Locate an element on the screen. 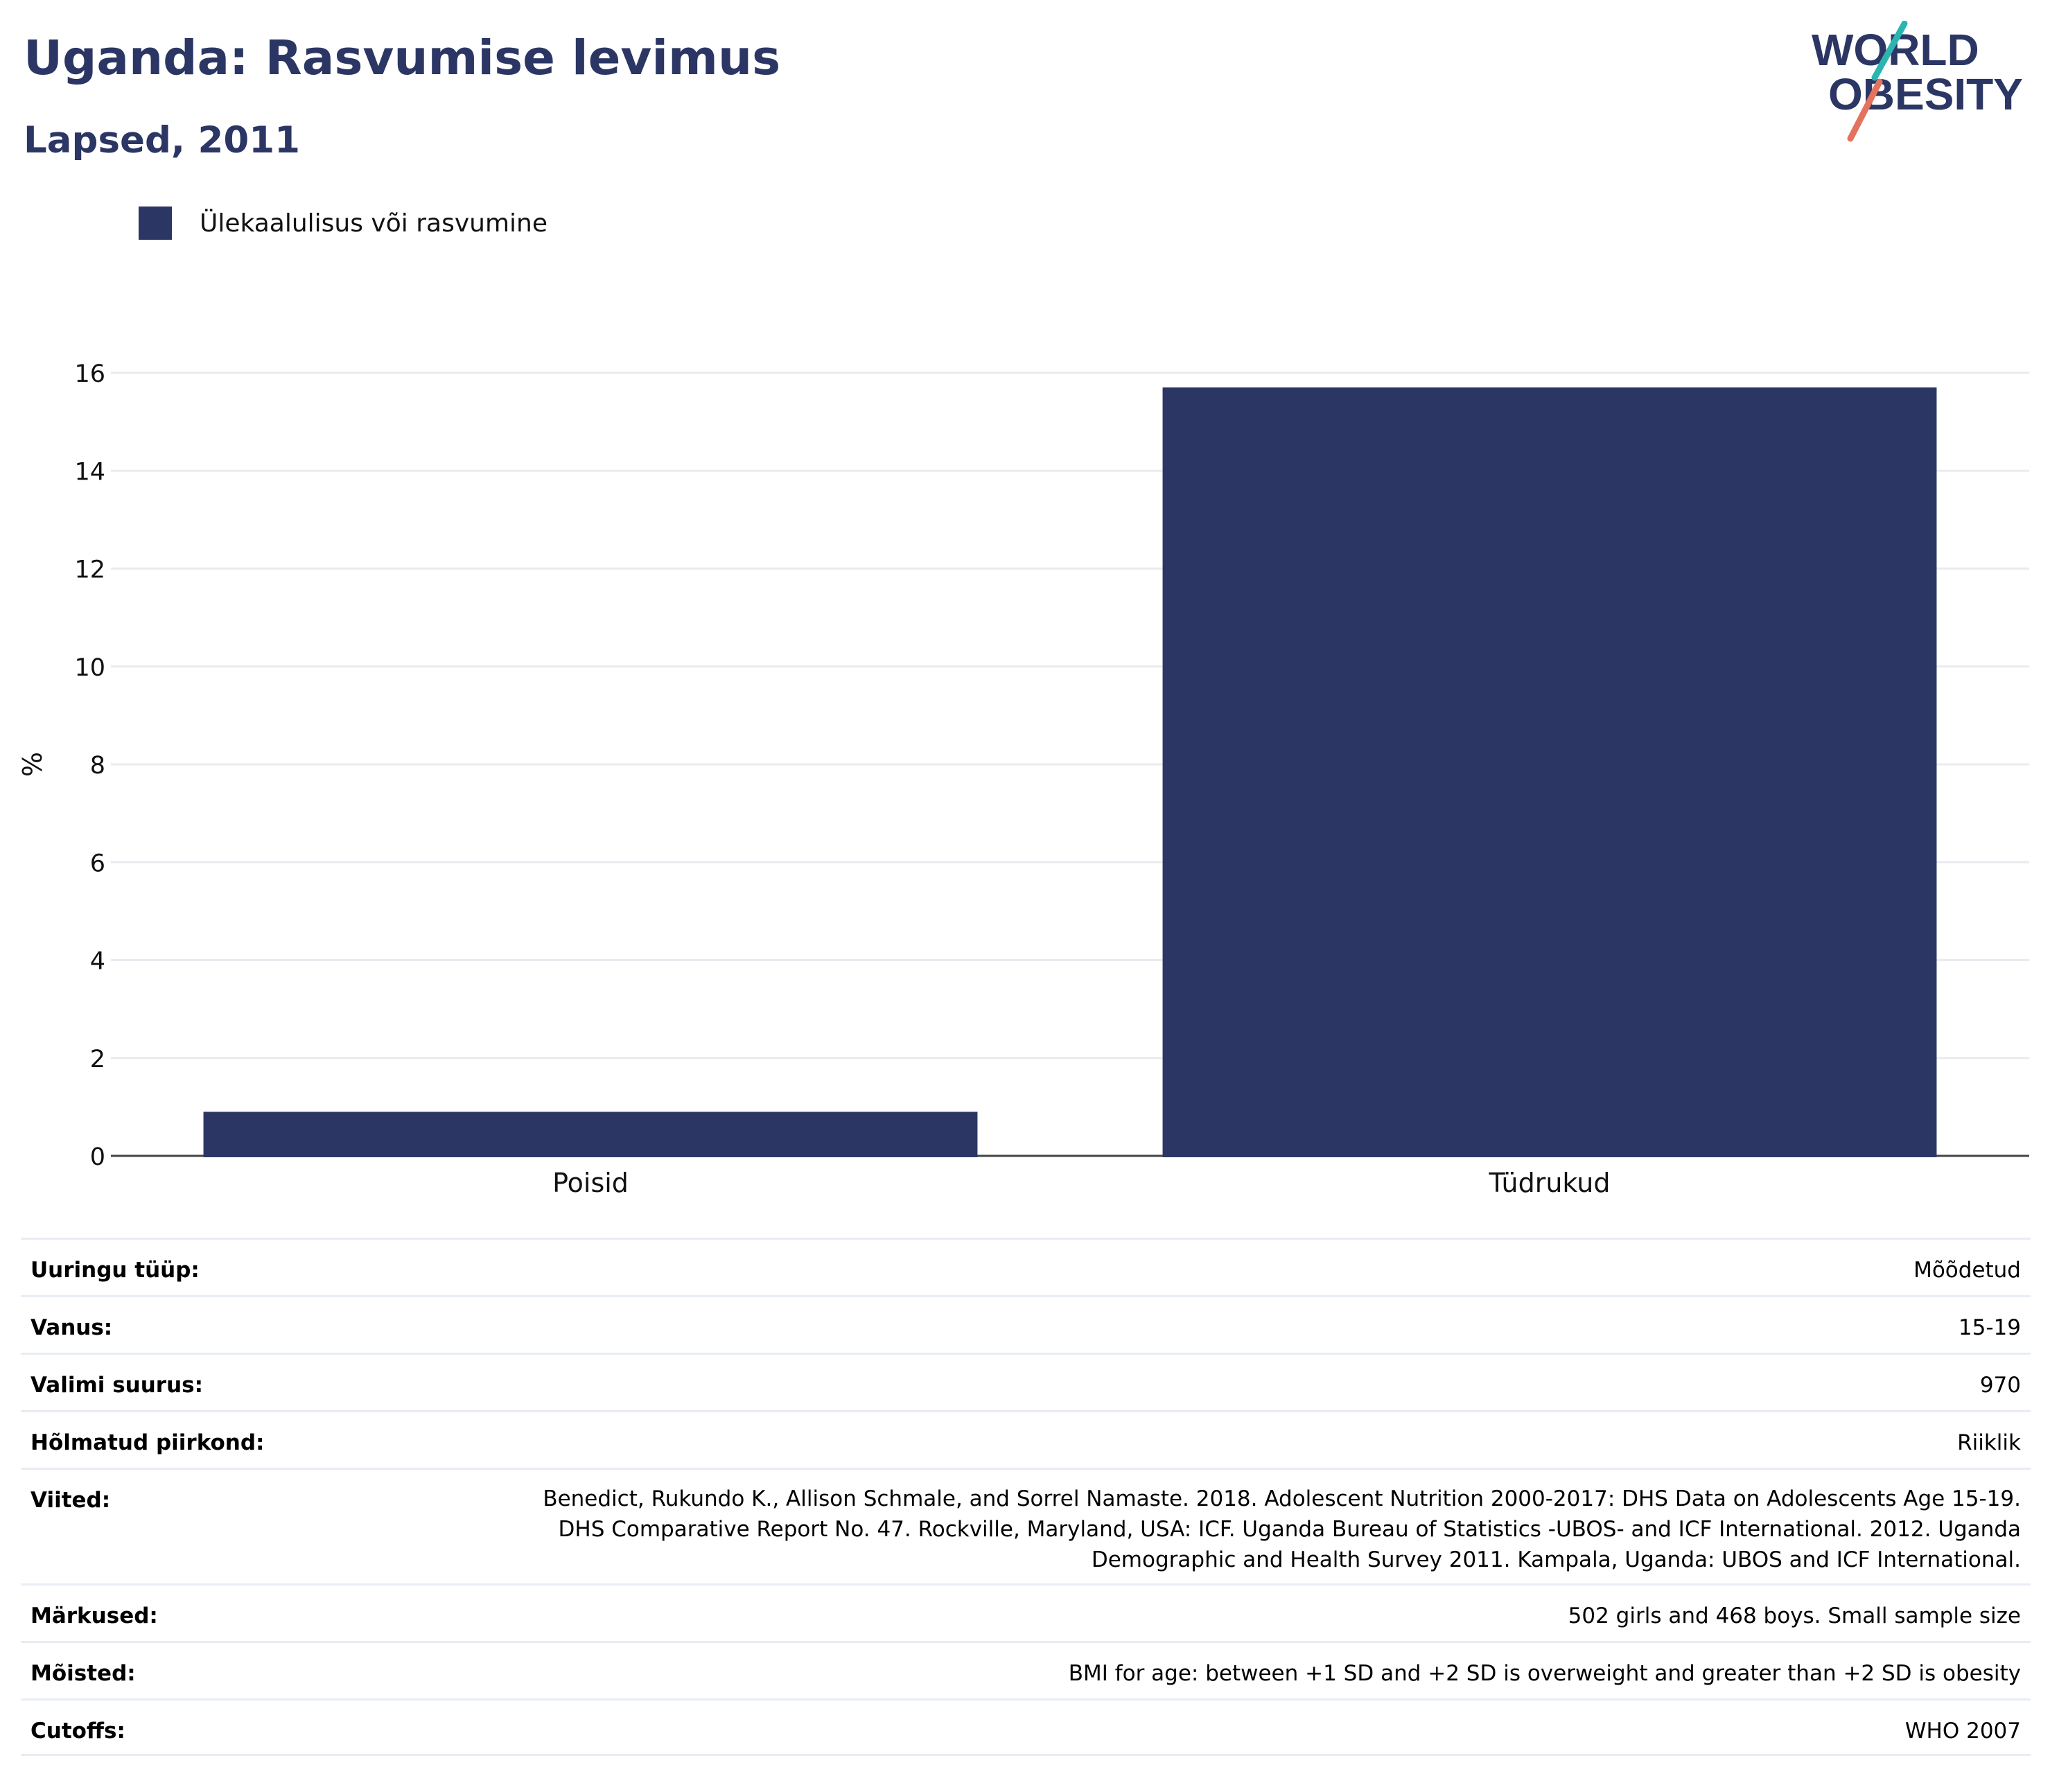  y-tick-label: 0 is located at coordinates (97, 1157).